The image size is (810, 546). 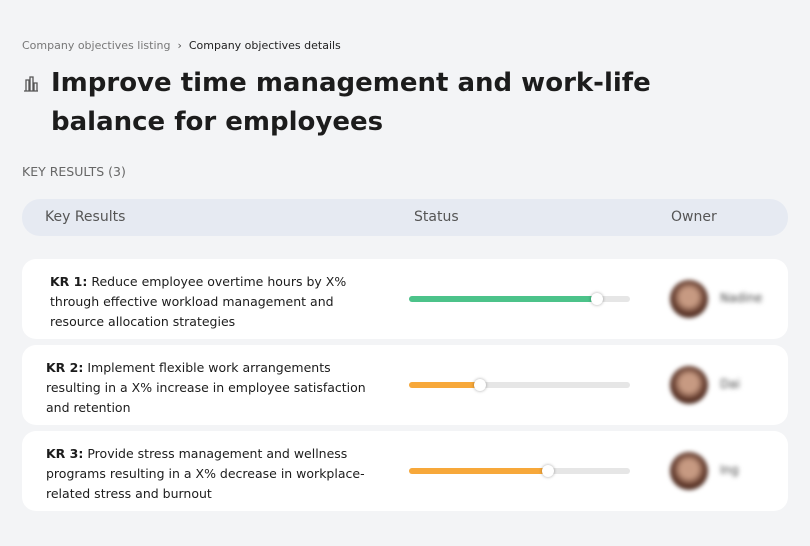 What do you see at coordinates (85, 217) in the screenshot?
I see `column-header: Key Results` at bounding box center [85, 217].